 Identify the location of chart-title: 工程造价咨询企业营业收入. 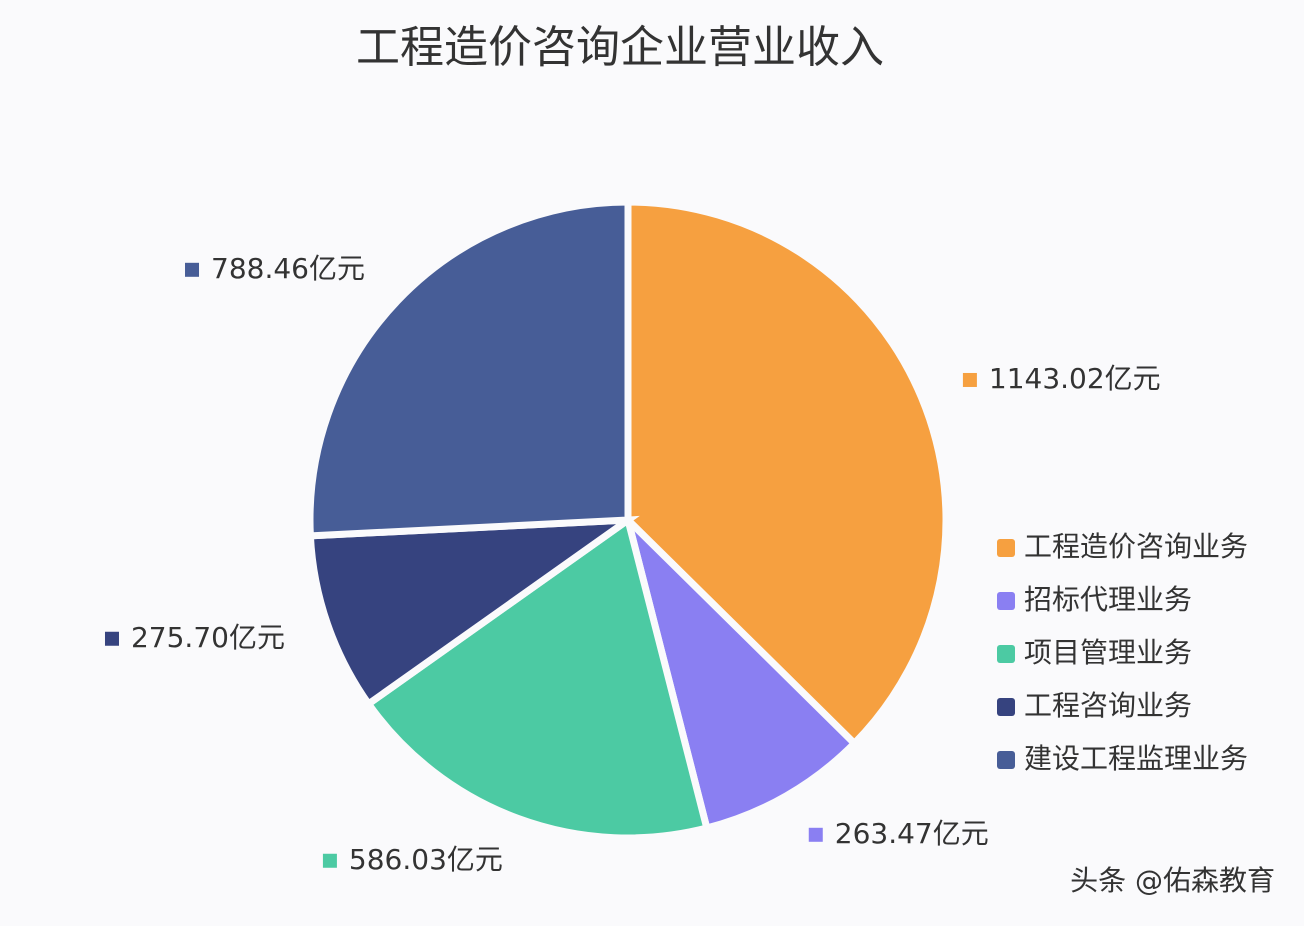
(620, 47).